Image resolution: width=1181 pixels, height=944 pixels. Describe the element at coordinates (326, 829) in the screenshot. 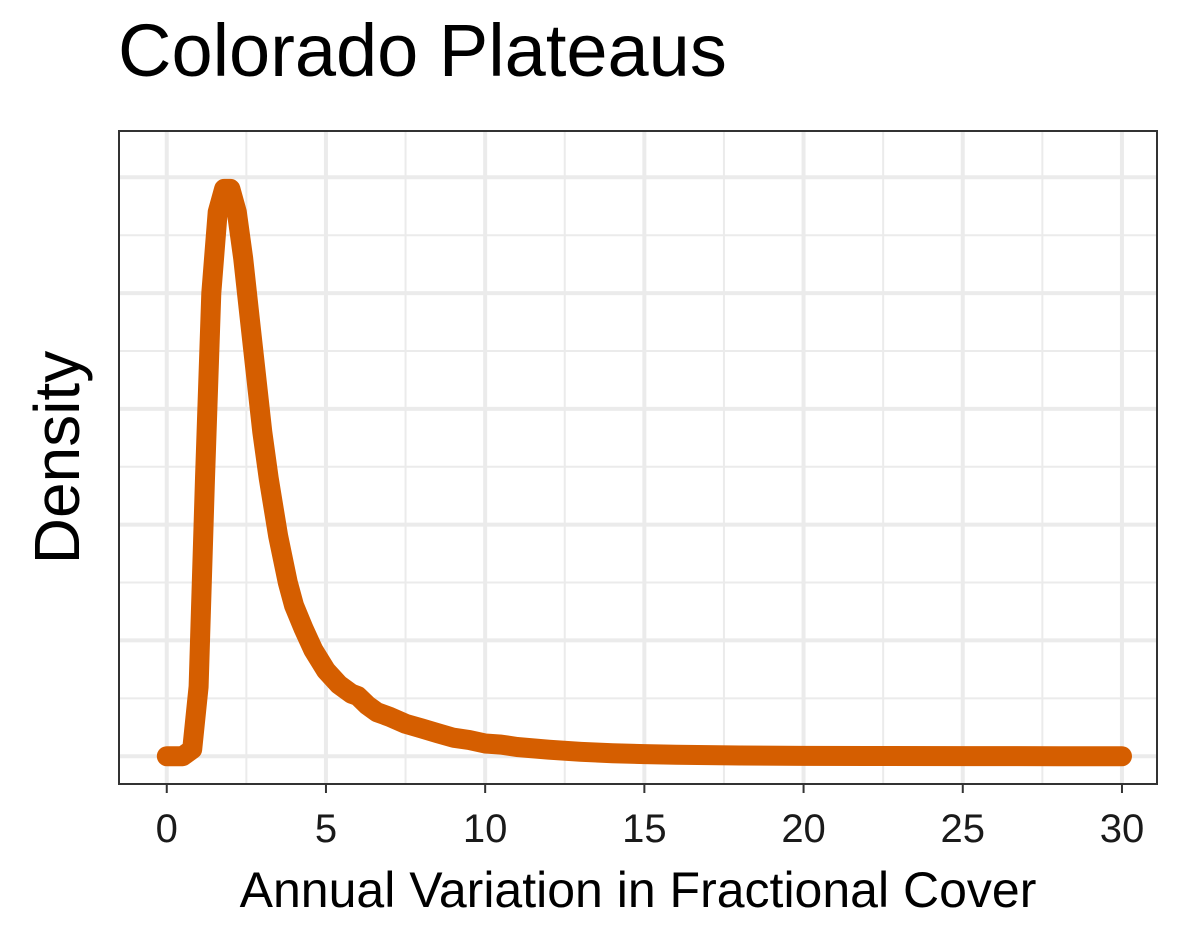

I see `x-tick-label: 5` at that location.